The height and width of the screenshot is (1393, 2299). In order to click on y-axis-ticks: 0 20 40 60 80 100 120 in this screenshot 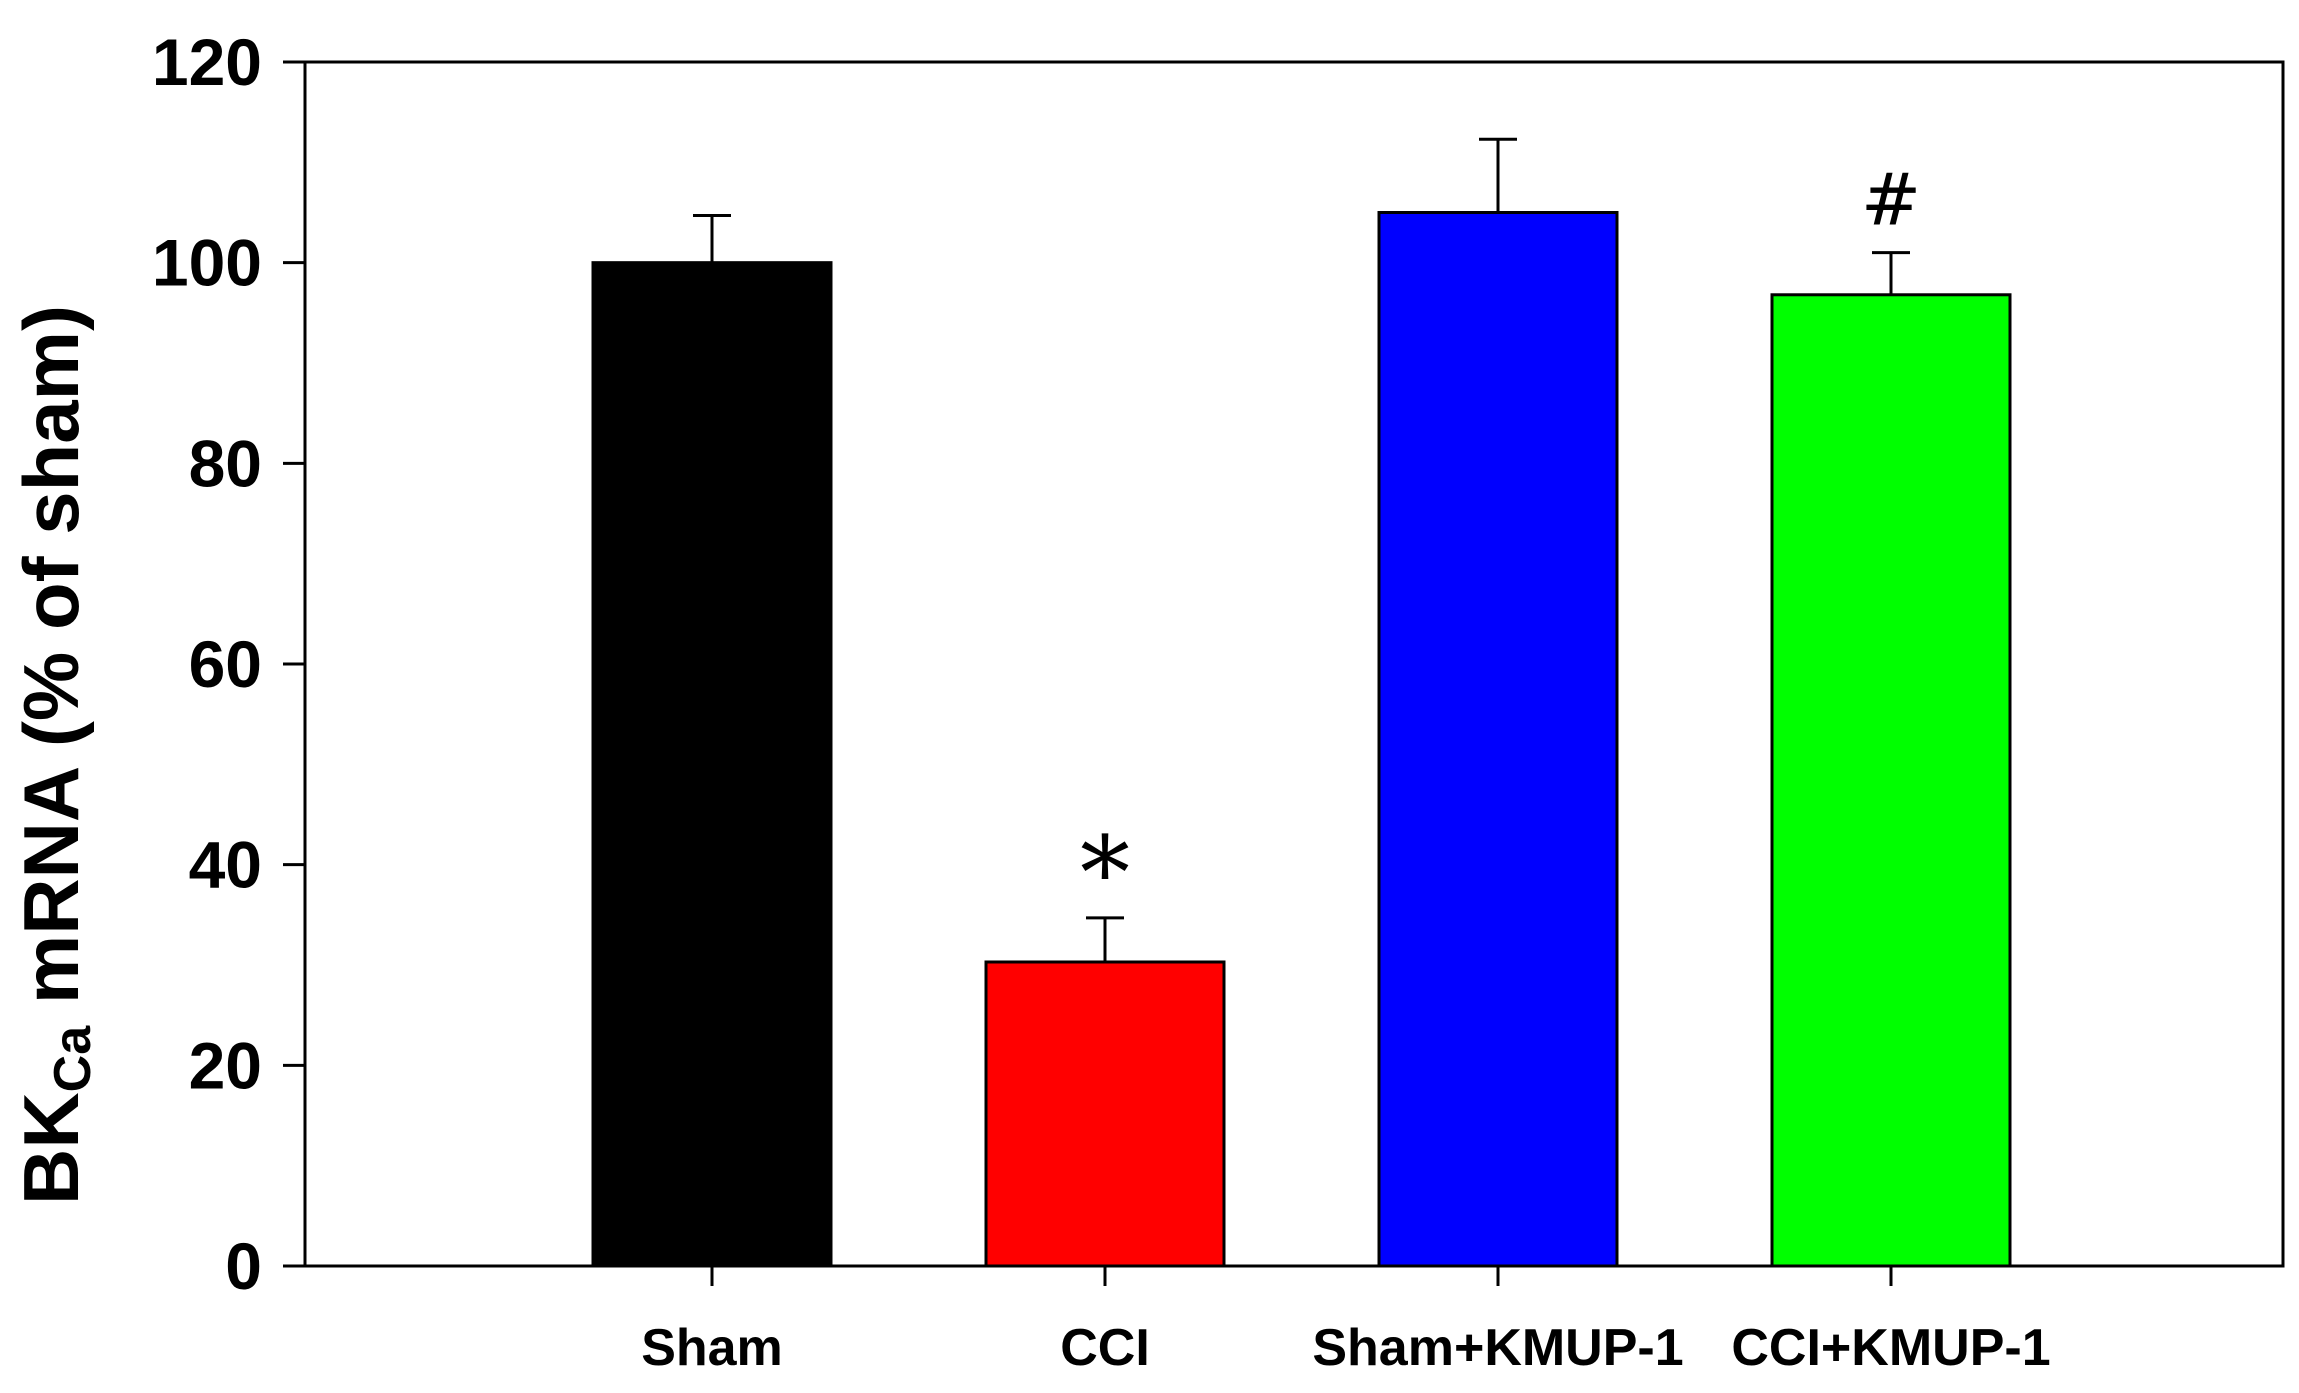, I will do `click(228, 664)`.